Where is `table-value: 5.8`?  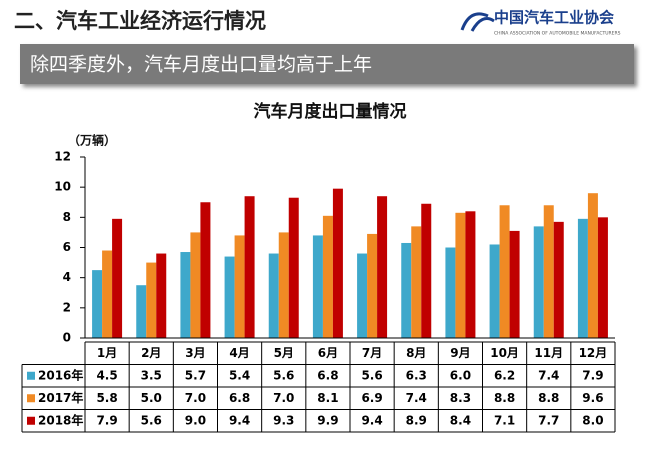
table-value: 5.8 is located at coordinates (106, 398).